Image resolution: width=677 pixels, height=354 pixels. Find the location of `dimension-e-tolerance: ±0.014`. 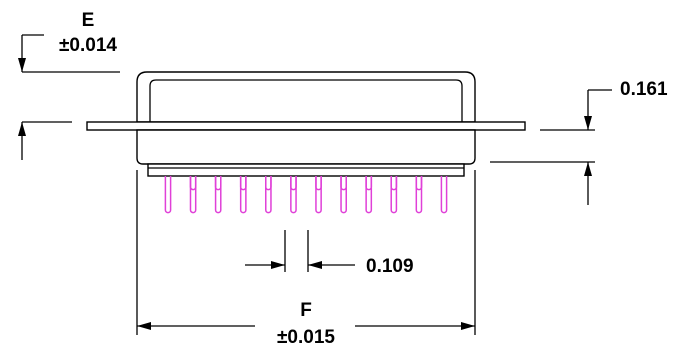

dimension-e-tolerance: ±0.014 is located at coordinates (88, 45).